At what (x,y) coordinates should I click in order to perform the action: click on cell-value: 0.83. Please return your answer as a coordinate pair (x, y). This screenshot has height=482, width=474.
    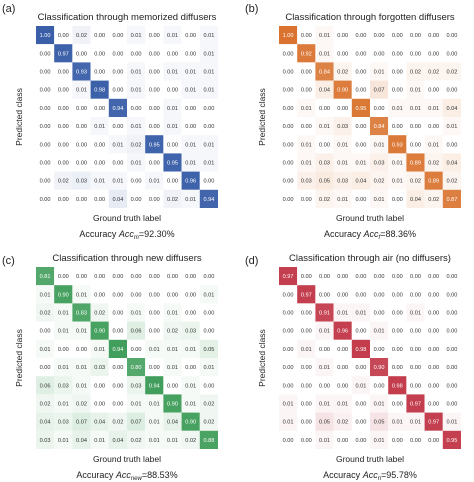
    Looking at the image, I should click on (81, 314).